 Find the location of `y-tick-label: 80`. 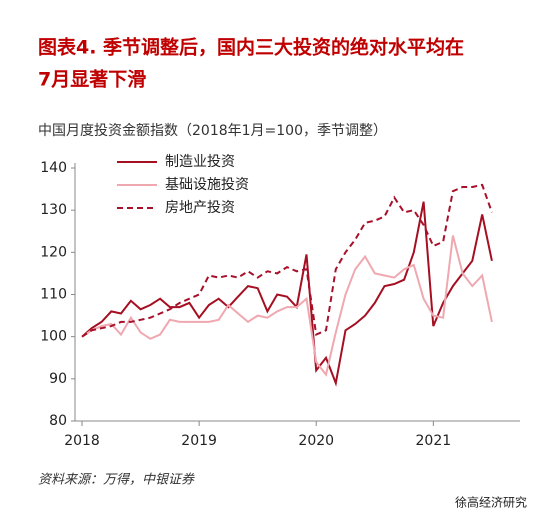

y-tick-label: 80 is located at coordinates (58, 421).